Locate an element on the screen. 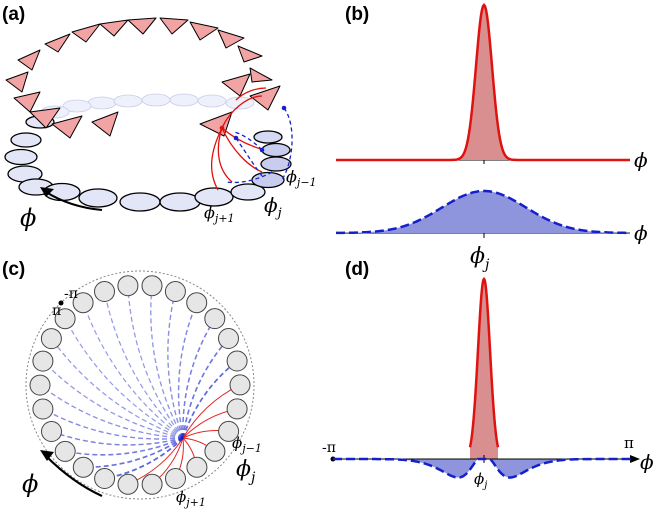  boundary-point-c is located at coordinates (61, 303).